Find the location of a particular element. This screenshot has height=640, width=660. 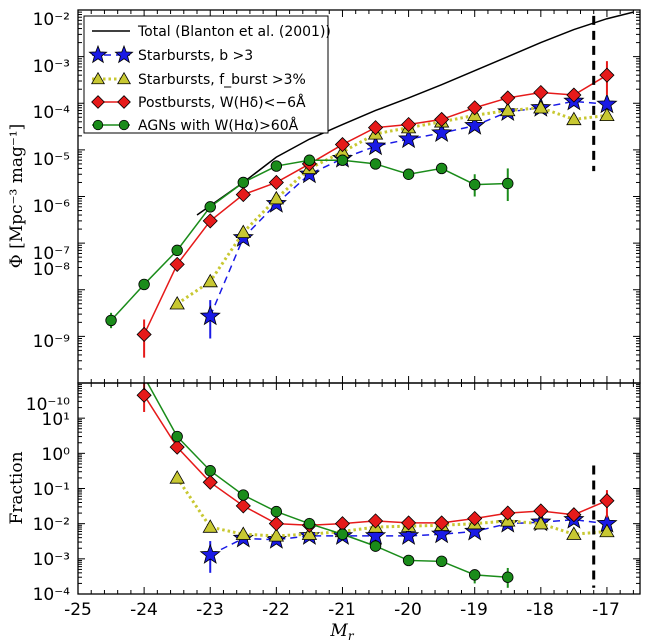

bottom-ytick-label: 10⁰ is located at coordinates (56, 455).